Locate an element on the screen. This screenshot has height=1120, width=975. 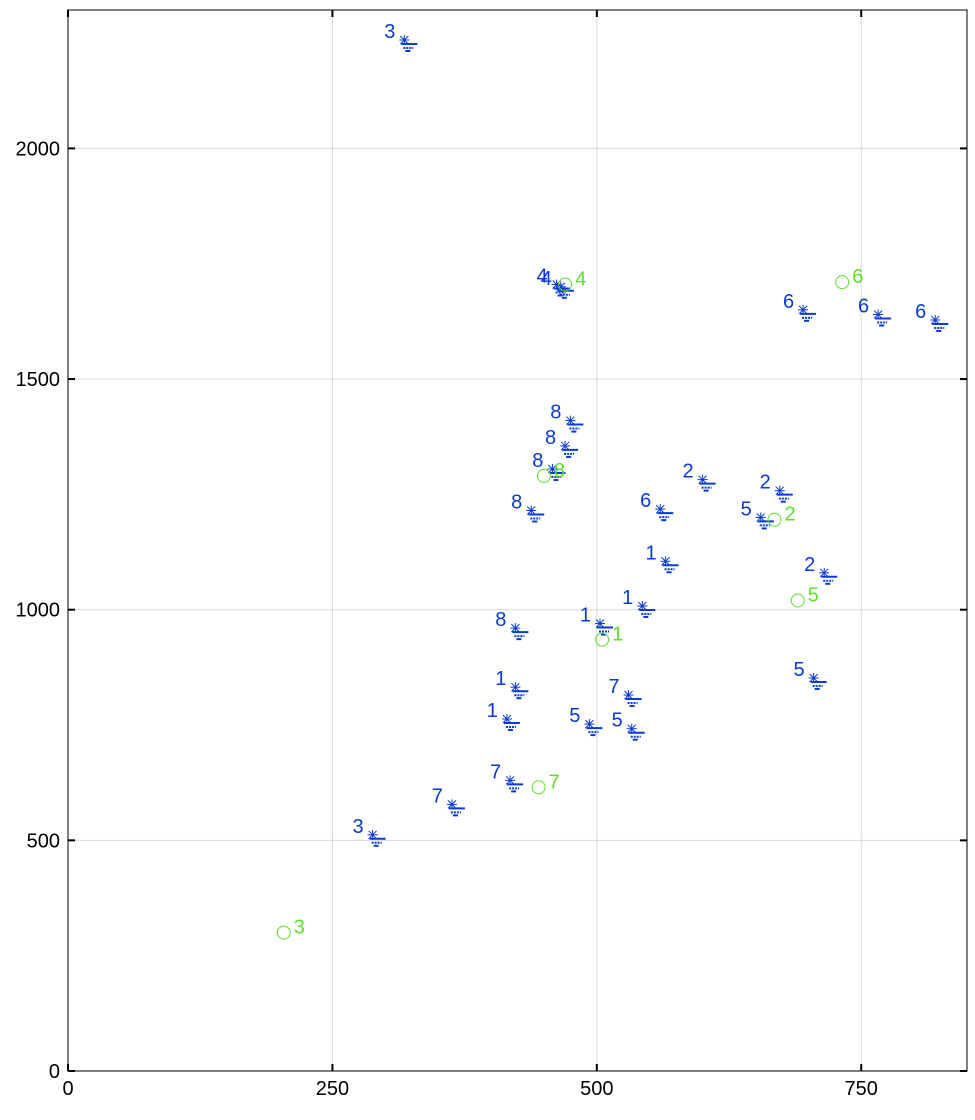
x-tick-label: 250 is located at coordinates (332, 1089).